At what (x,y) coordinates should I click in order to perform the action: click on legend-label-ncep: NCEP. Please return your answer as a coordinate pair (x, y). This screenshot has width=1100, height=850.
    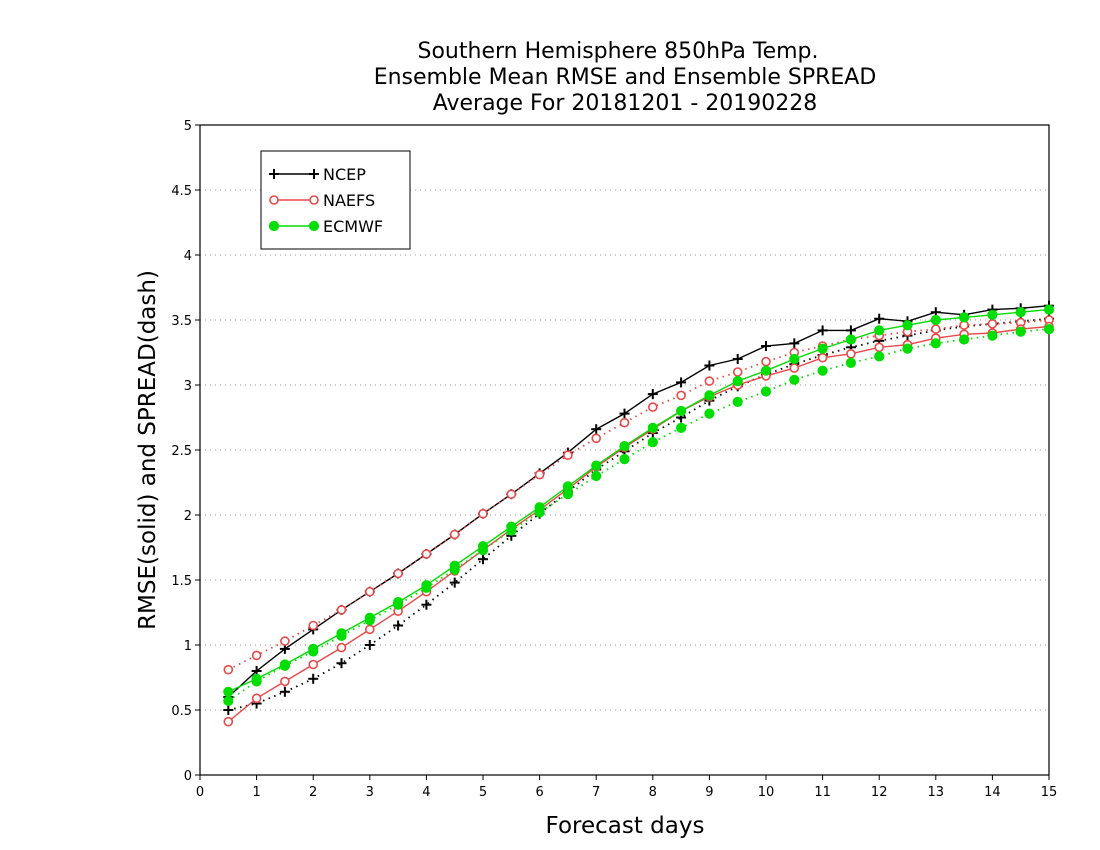
    Looking at the image, I should click on (344, 174).